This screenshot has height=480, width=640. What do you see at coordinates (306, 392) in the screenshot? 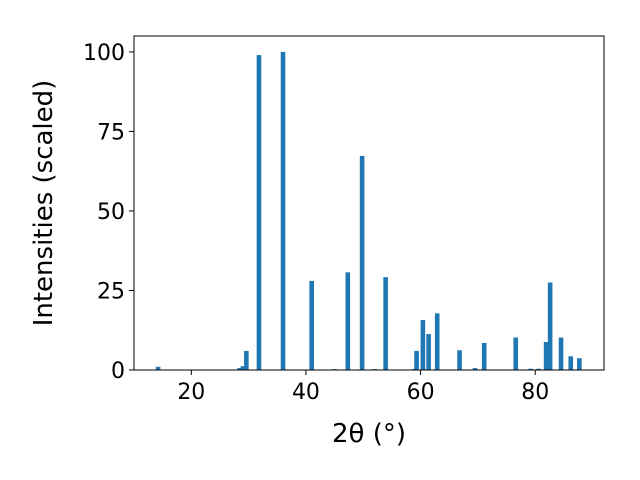
I see `x-tick-label: 40` at bounding box center [306, 392].